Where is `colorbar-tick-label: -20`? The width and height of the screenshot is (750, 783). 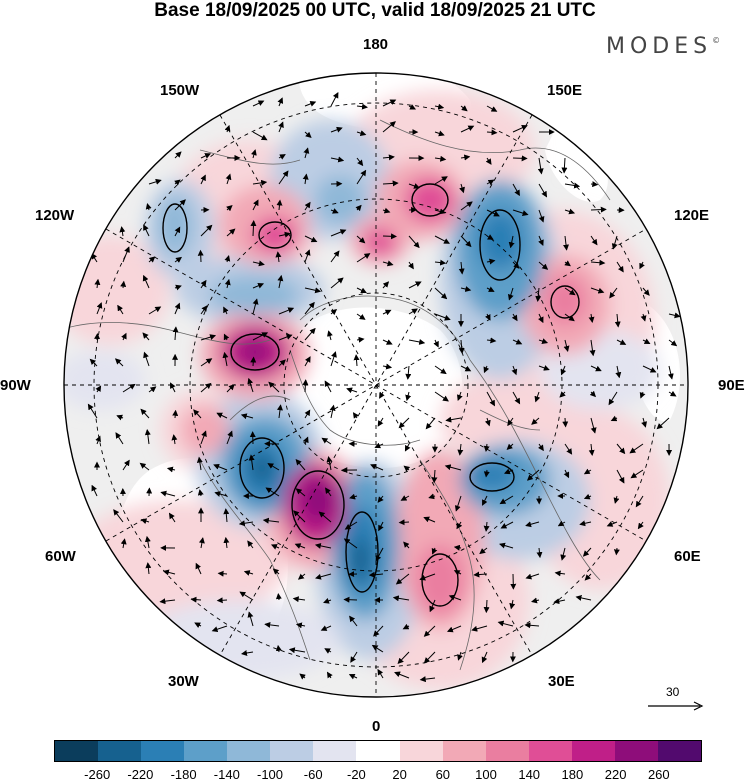
colorbar-tick-label: -20 is located at coordinates (356, 774).